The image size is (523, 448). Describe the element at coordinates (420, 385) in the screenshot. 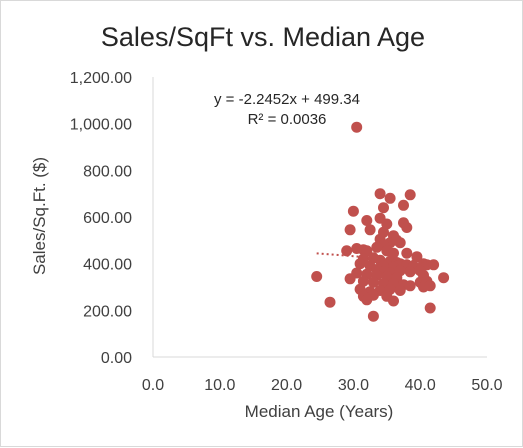

I see `x-tick-label: 40.0` at that location.